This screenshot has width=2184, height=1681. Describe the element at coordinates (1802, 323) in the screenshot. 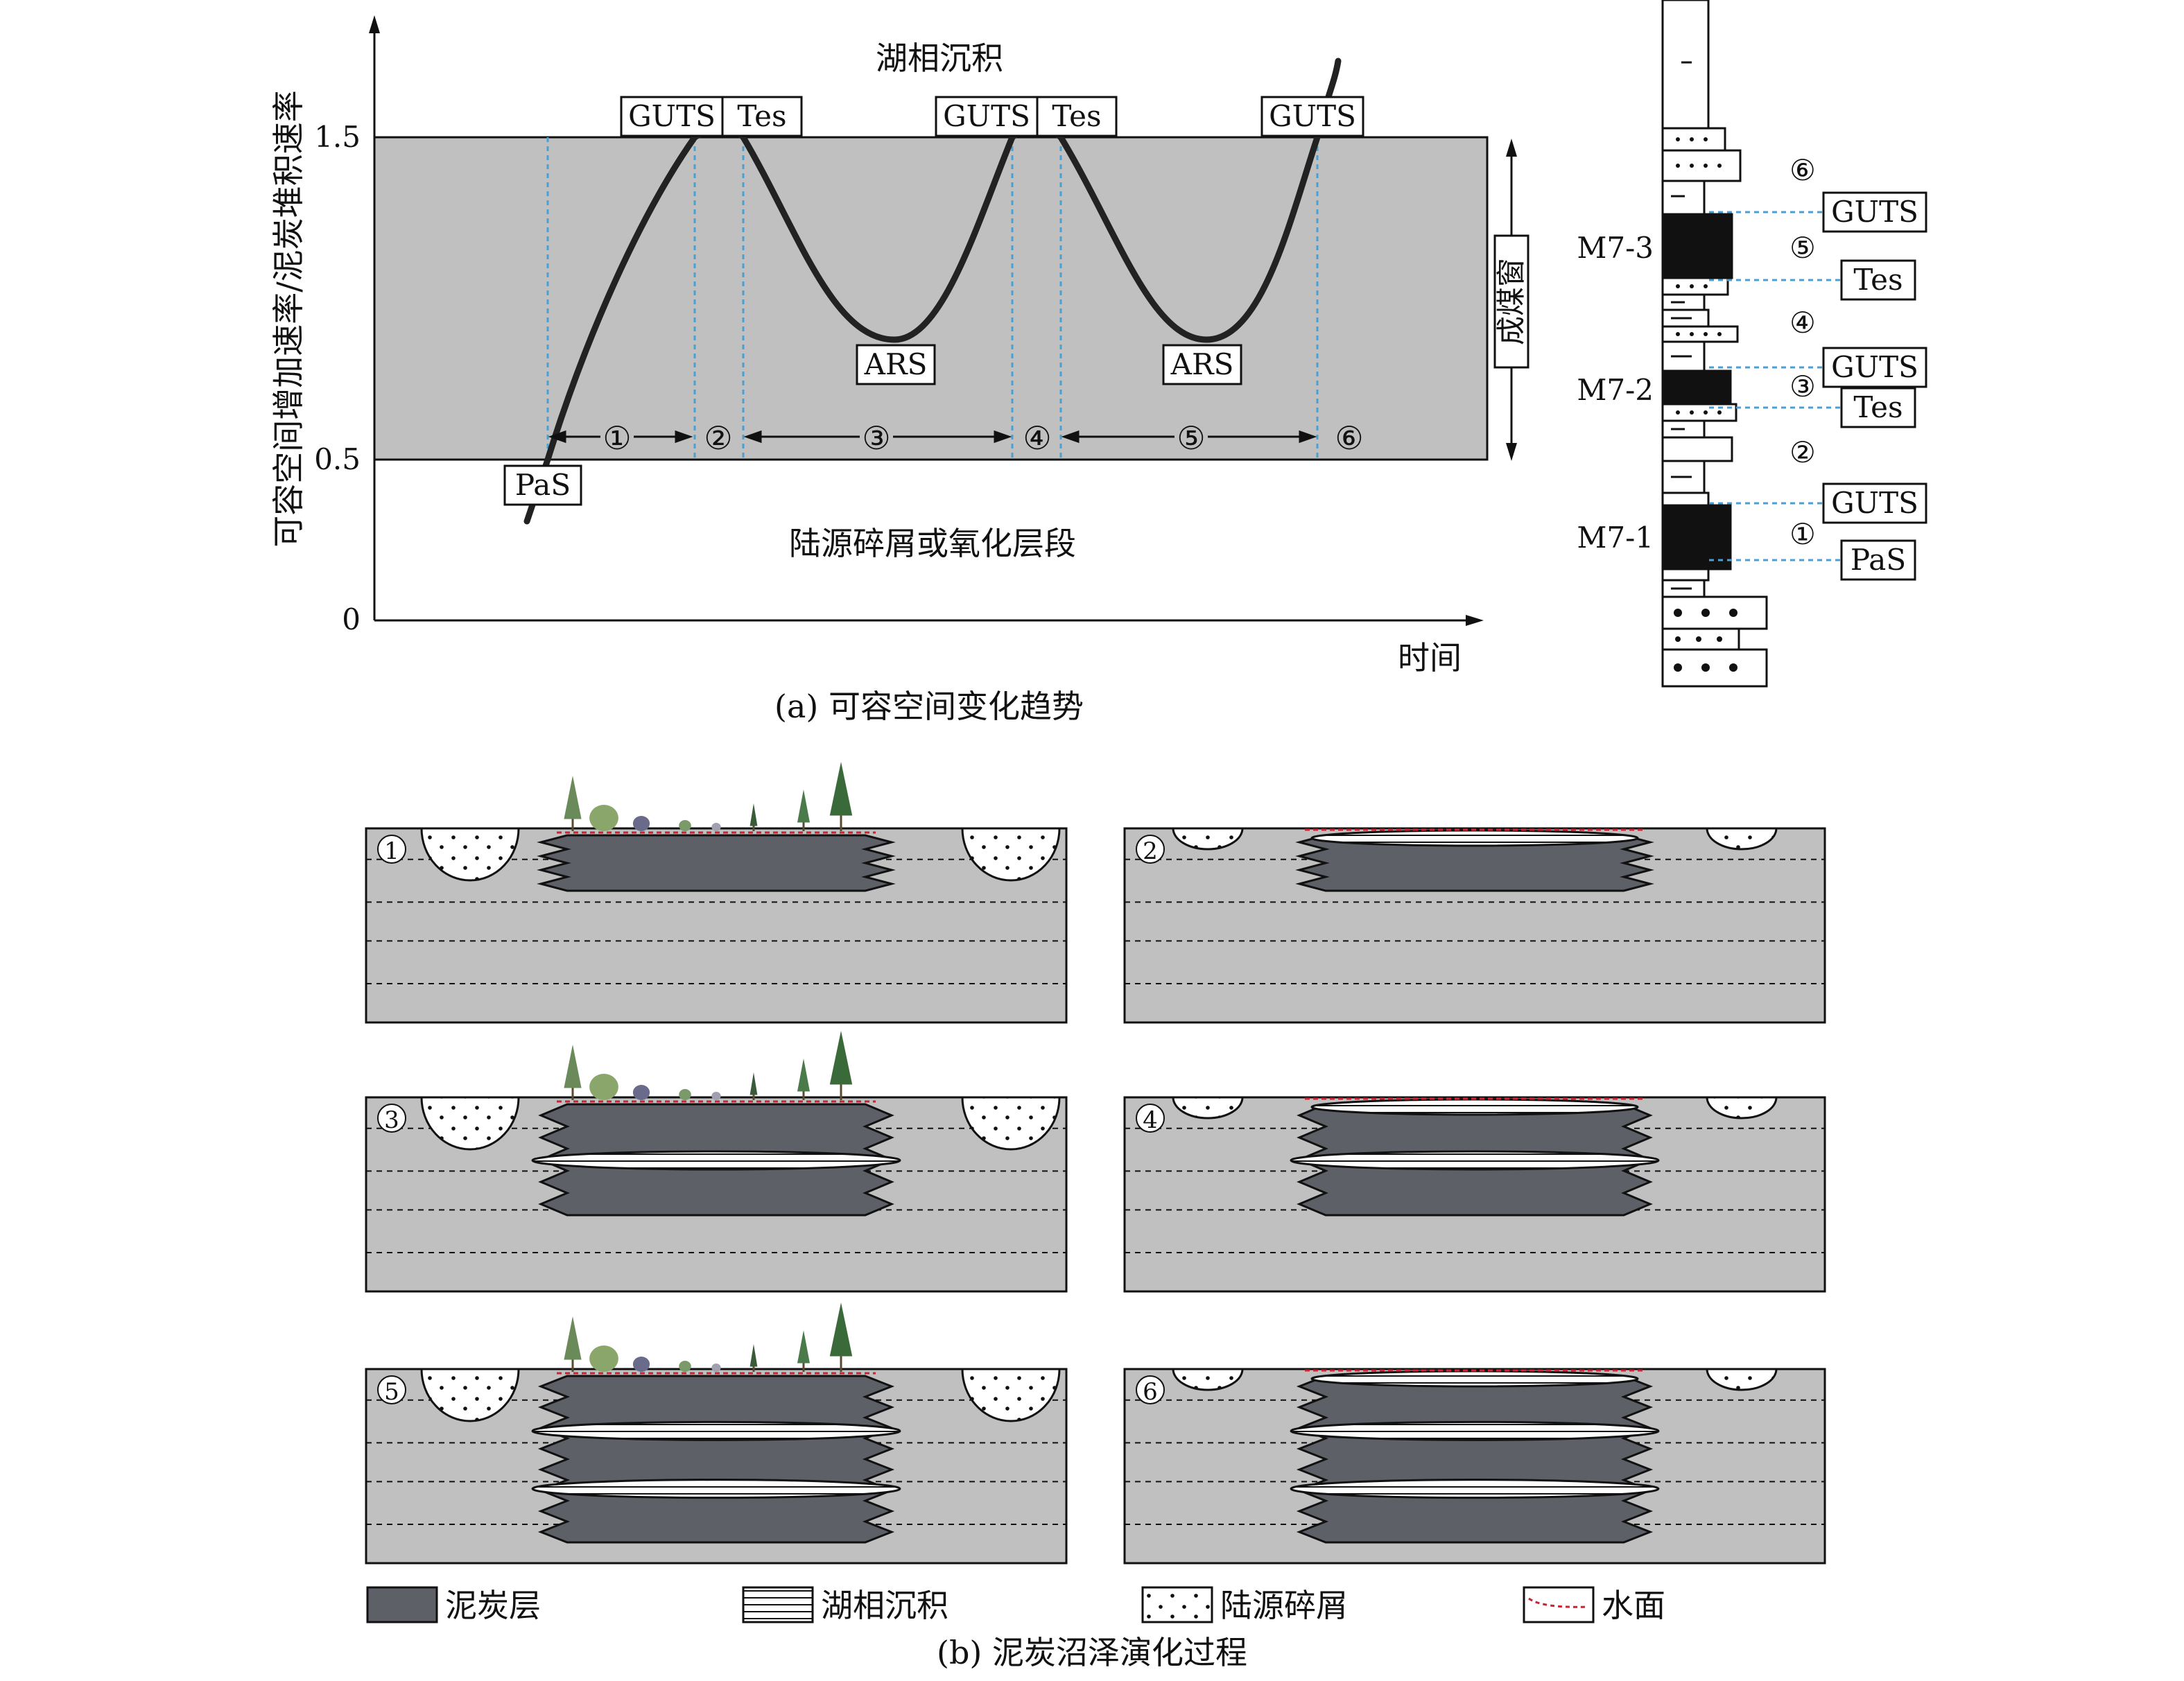

I see `col-stage-4: ④` at that location.